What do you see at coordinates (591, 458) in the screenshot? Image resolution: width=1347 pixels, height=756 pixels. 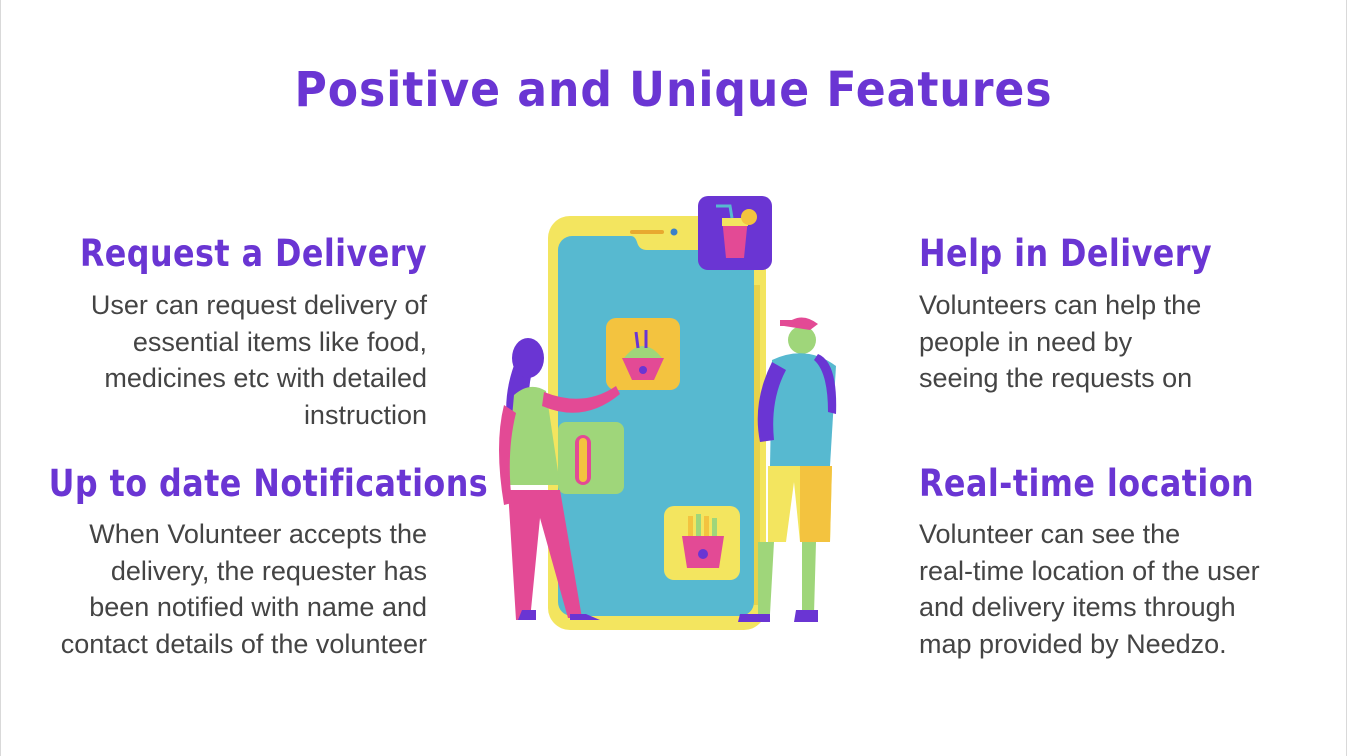 I see `hotdog-icon` at bounding box center [591, 458].